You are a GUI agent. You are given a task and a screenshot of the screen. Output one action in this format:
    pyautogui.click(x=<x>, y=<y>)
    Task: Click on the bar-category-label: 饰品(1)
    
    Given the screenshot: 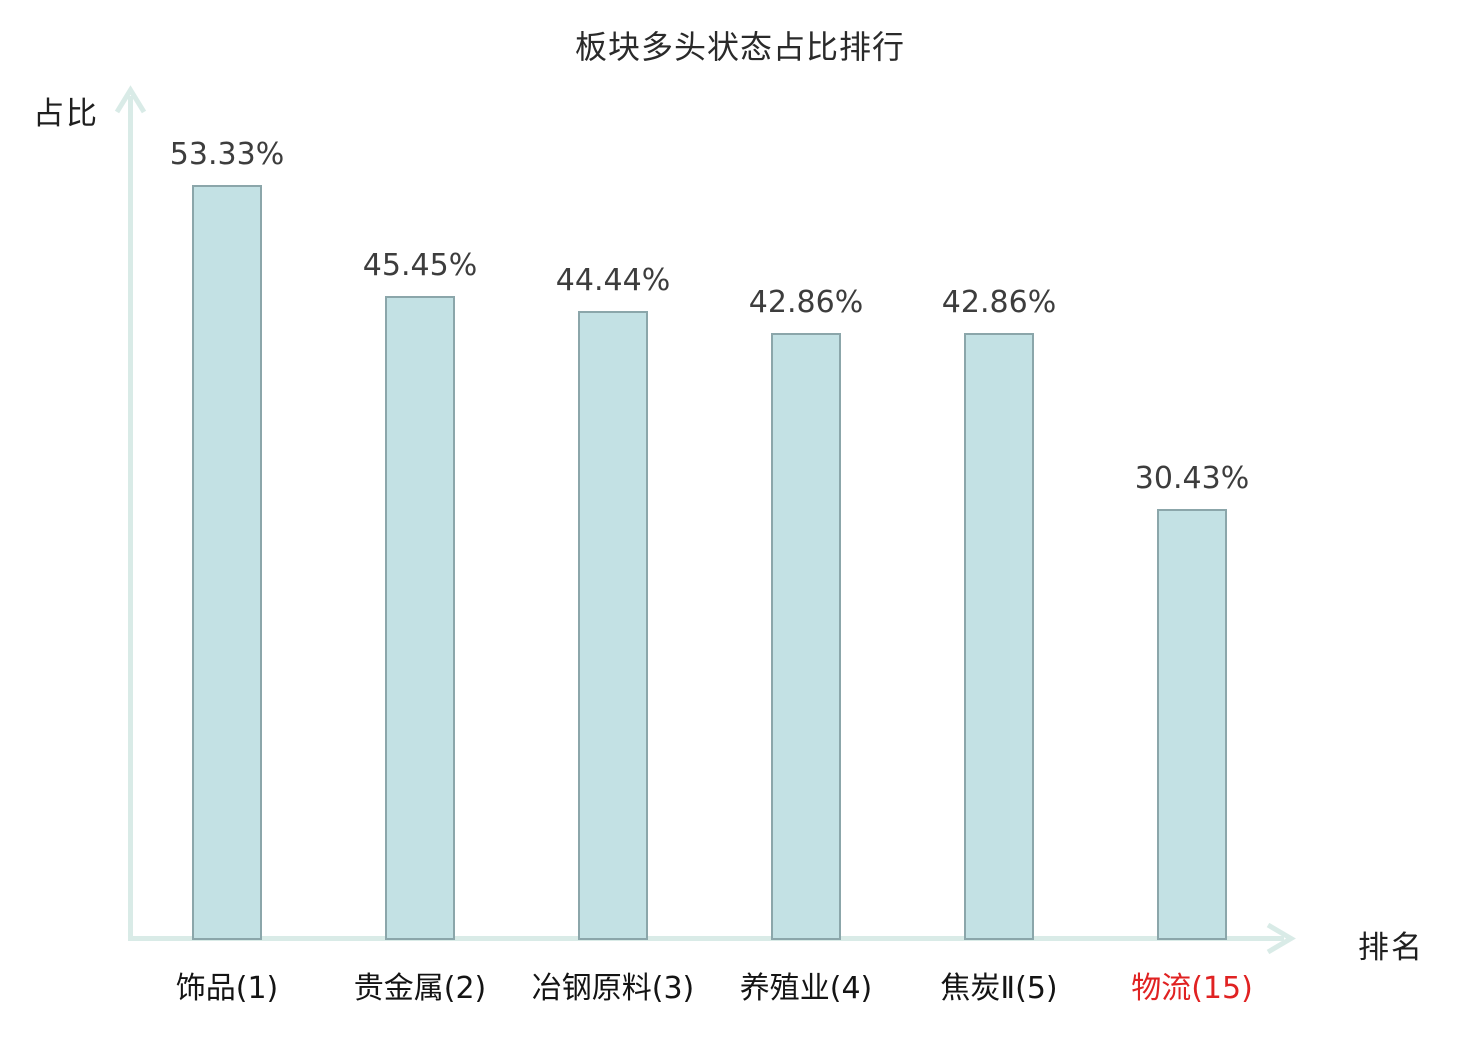 What is the action you would take?
    pyautogui.click(x=227, y=988)
    